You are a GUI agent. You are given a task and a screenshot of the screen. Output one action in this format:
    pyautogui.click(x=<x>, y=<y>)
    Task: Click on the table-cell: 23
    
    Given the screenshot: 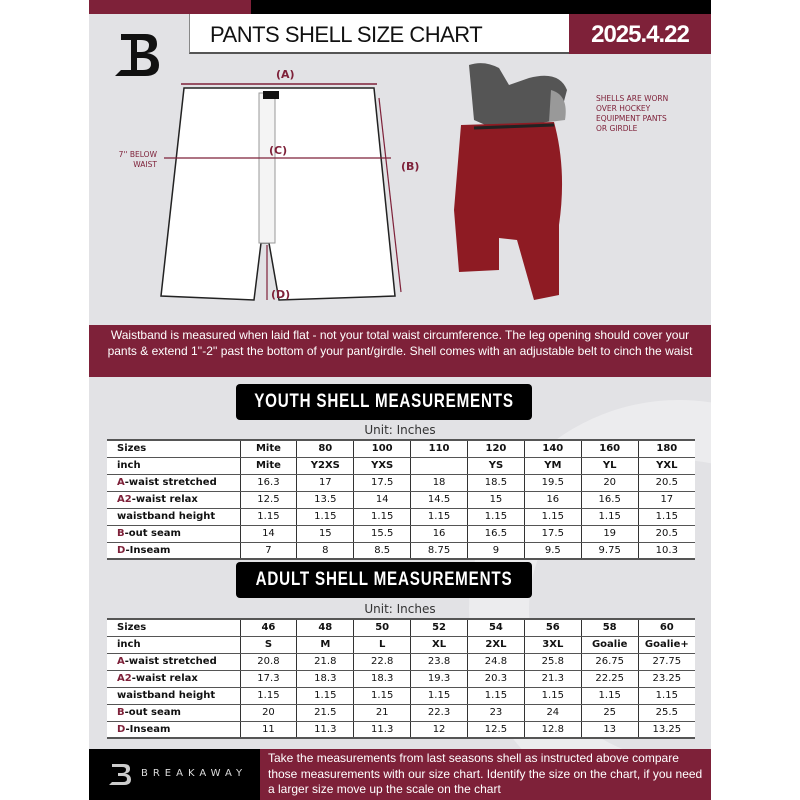 What is the action you would take?
    pyautogui.click(x=496, y=713)
    